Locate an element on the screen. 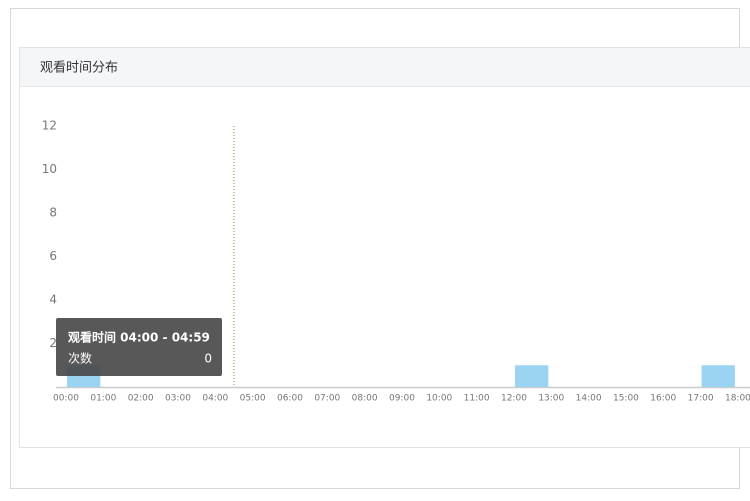 The image size is (750, 501). y-tick-label: 8 is located at coordinates (53, 213).